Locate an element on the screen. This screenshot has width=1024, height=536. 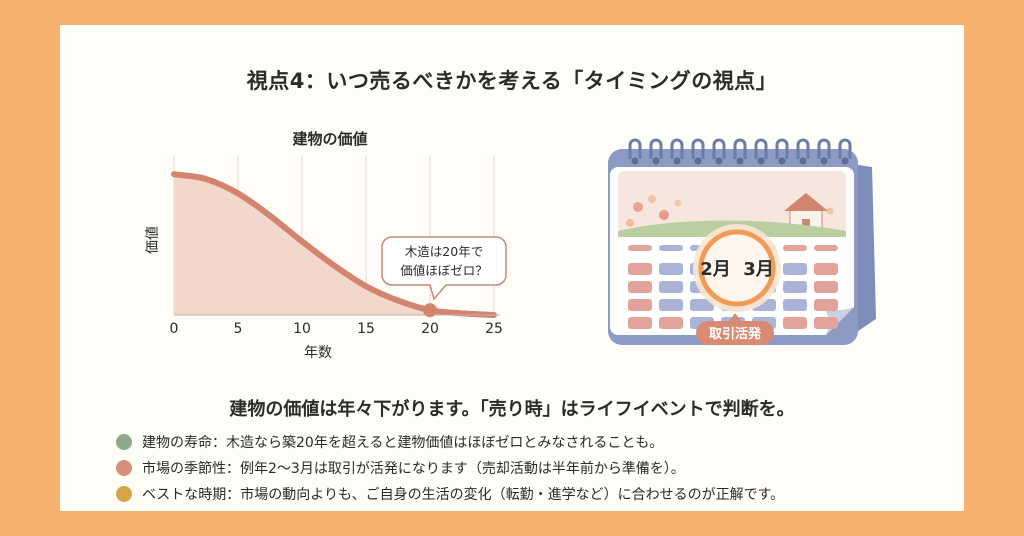
x-tick-label: 0 is located at coordinates (174, 329).